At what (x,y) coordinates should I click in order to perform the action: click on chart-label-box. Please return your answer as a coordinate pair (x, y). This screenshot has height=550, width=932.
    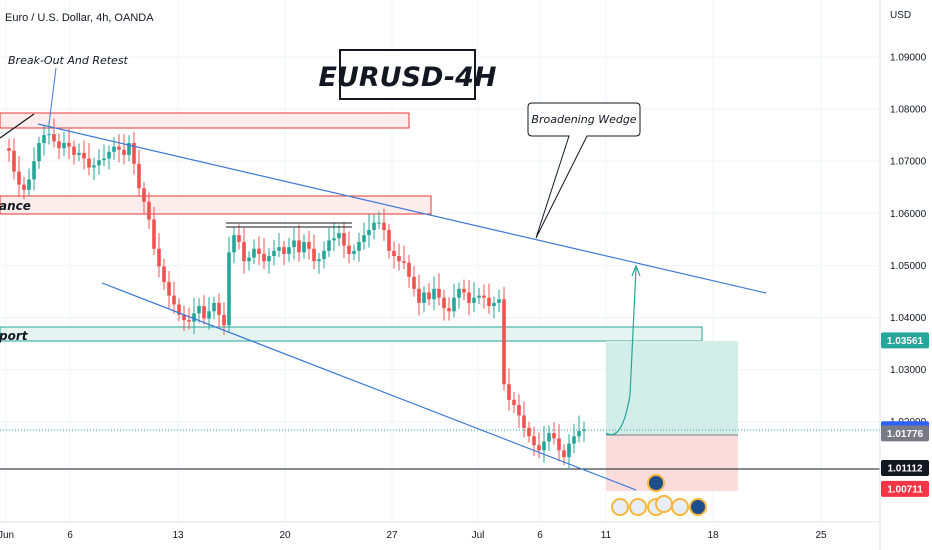
    Looking at the image, I should click on (407, 74).